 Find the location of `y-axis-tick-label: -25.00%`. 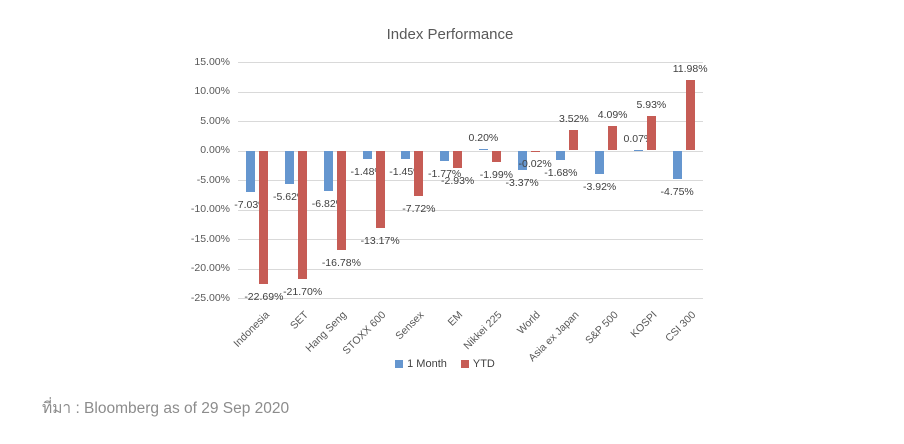

y-axis-tick-label: -25.00% is located at coordinates (210, 297).